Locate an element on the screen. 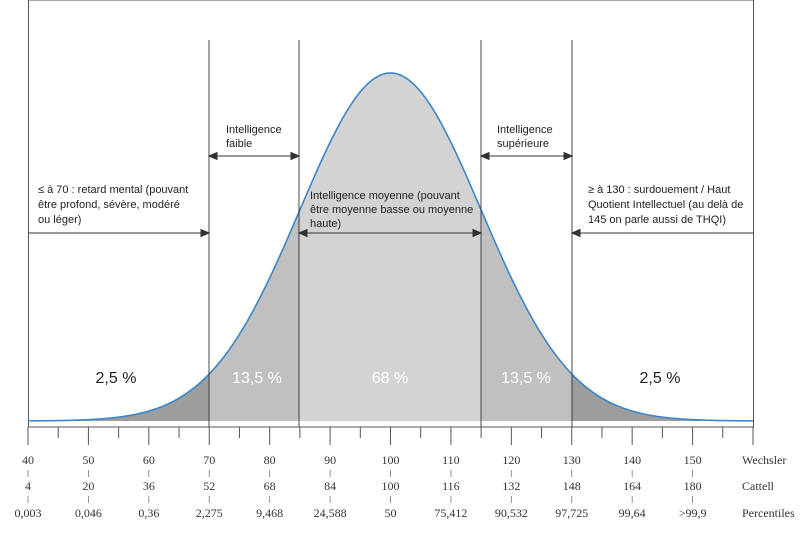 This screenshot has height=537, width=800. tick-label-cattell-3: 52 is located at coordinates (209, 486).